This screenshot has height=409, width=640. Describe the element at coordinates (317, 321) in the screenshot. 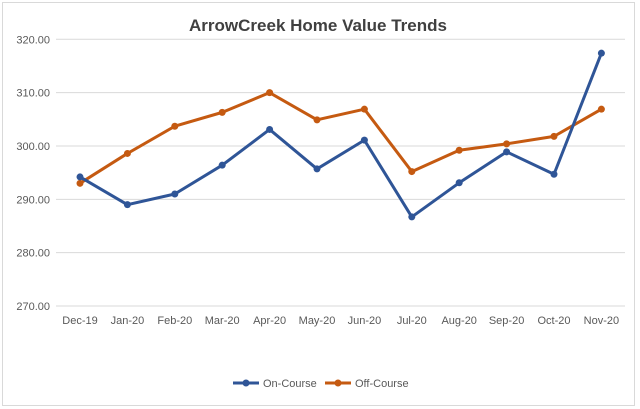

I see `x-tick-label: May-20` at that location.